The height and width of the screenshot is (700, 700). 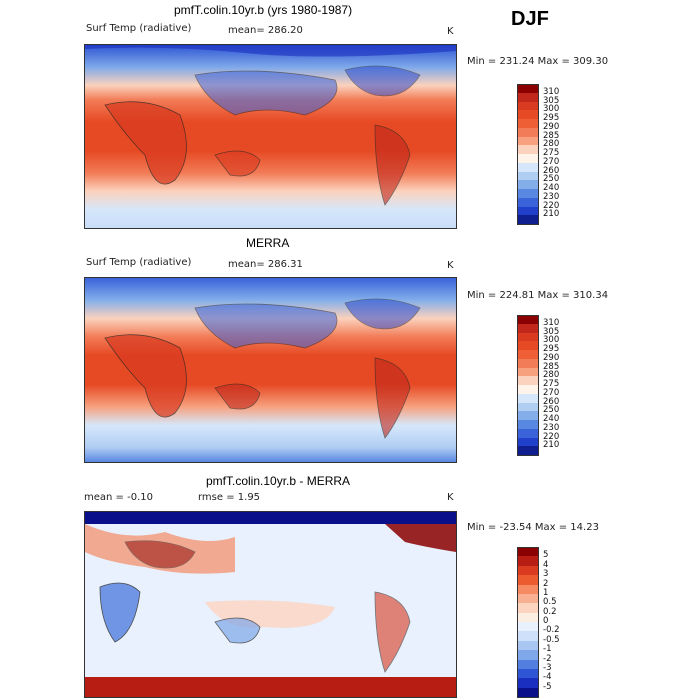 What do you see at coordinates (268, 243) in the screenshot?
I see `panel-title: MERRA` at bounding box center [268, 243].